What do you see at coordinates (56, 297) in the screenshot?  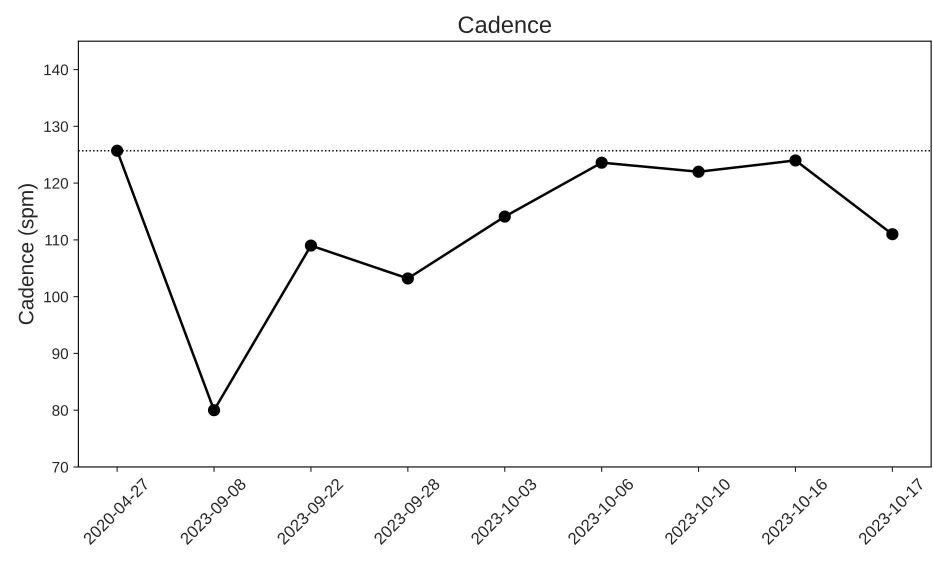 I see `y-tick-label: 100` at bounding box center [56, 297].